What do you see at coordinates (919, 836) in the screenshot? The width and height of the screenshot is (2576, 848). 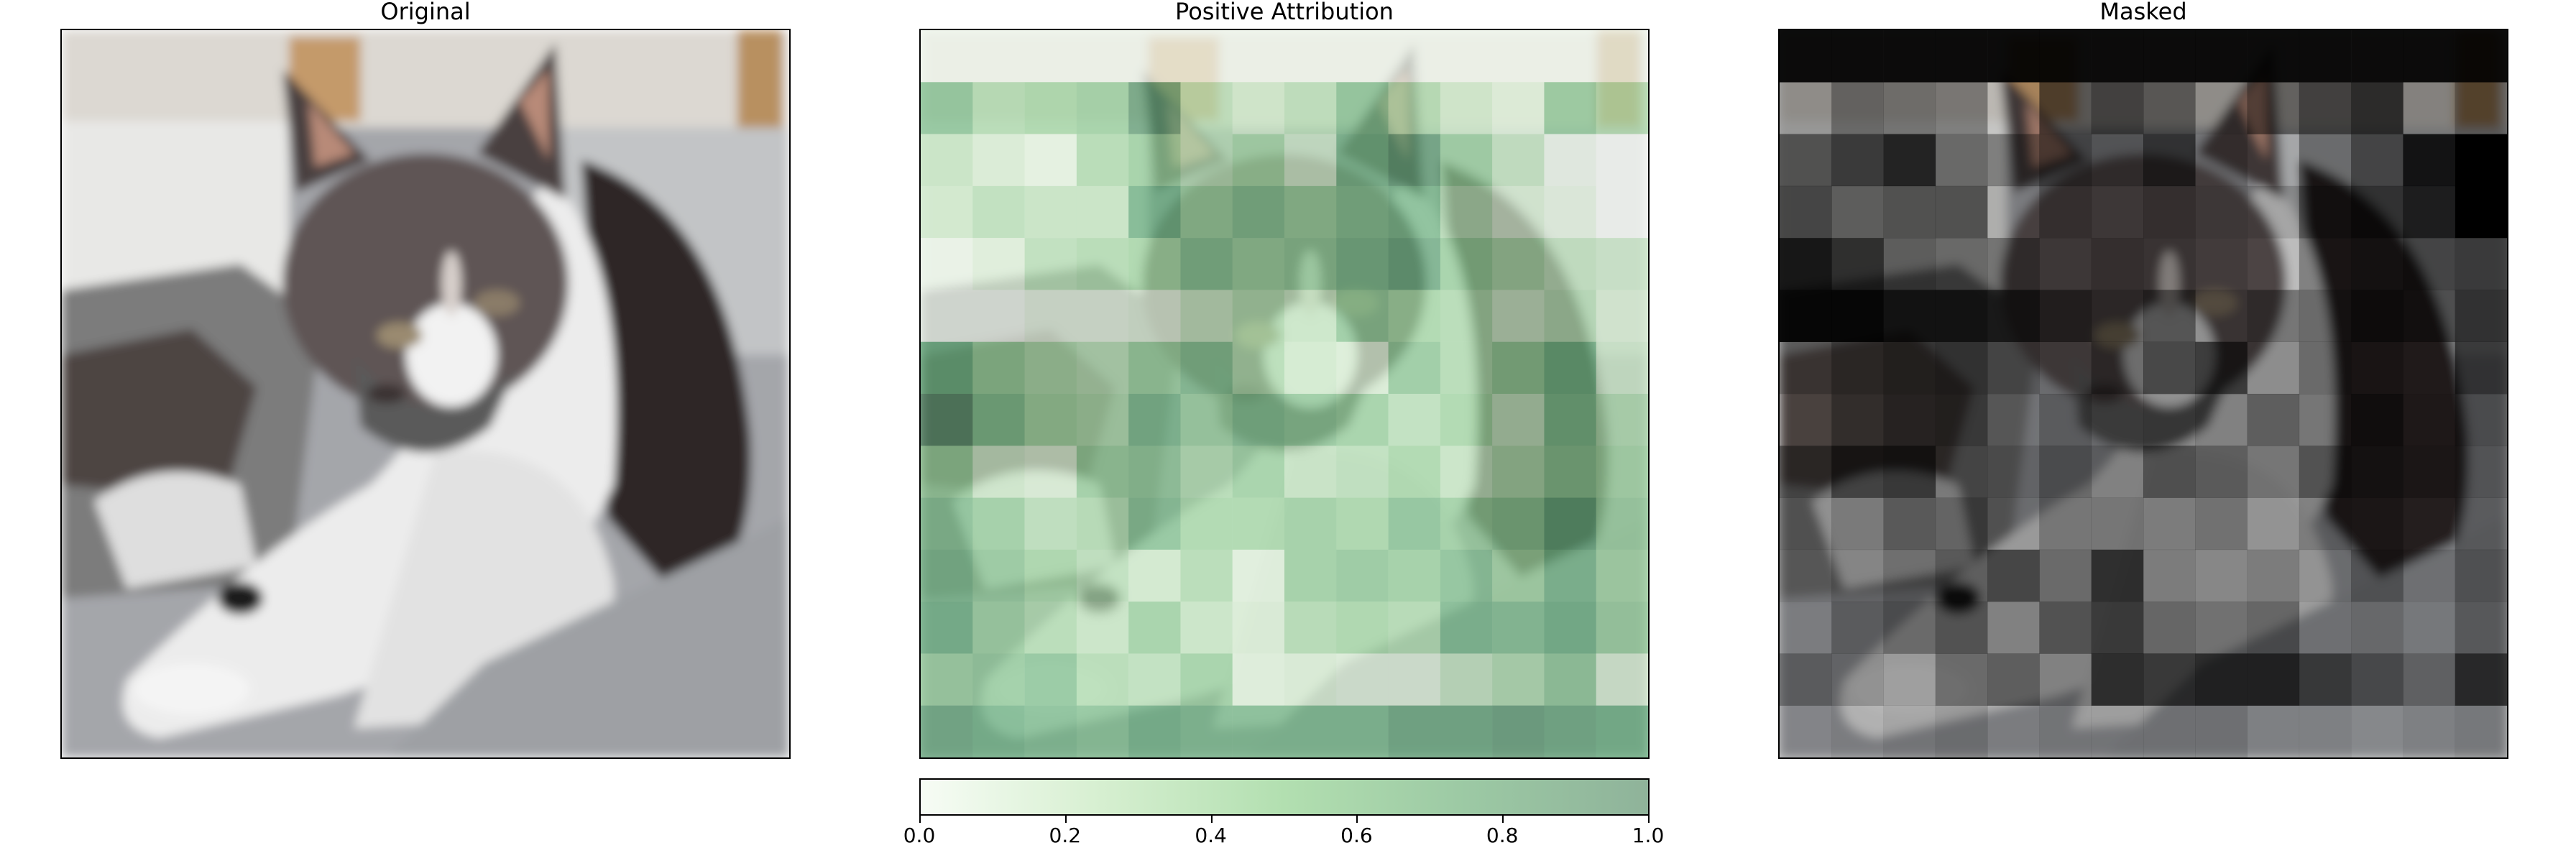 I see `colorbar-tick-label: 0.0` at bounding box center [919, 836].